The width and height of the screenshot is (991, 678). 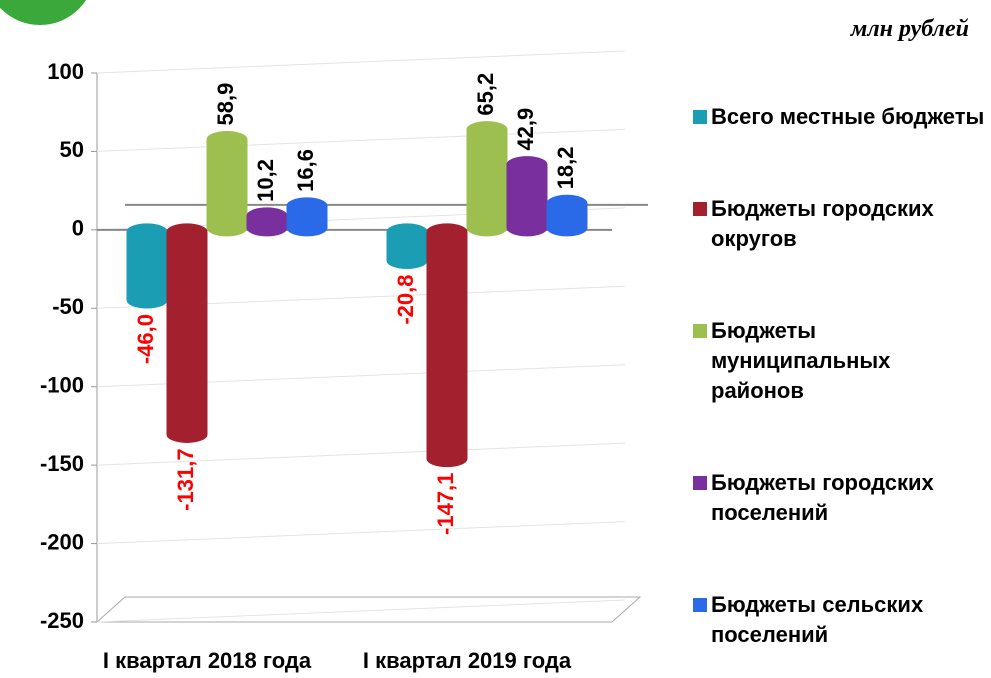 I want to click on decoration, so click(x=43, y=12).